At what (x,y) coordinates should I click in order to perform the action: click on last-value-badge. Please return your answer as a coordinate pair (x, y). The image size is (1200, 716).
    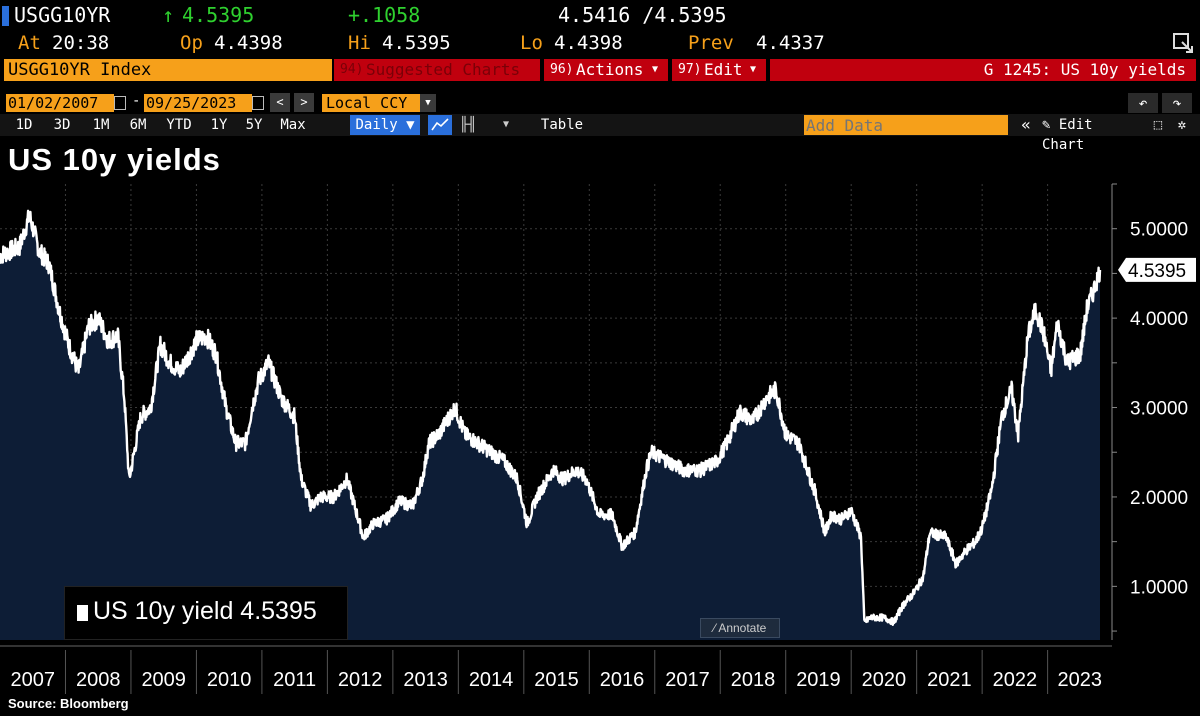
    Looking at the image, I should click on (1157, 269).